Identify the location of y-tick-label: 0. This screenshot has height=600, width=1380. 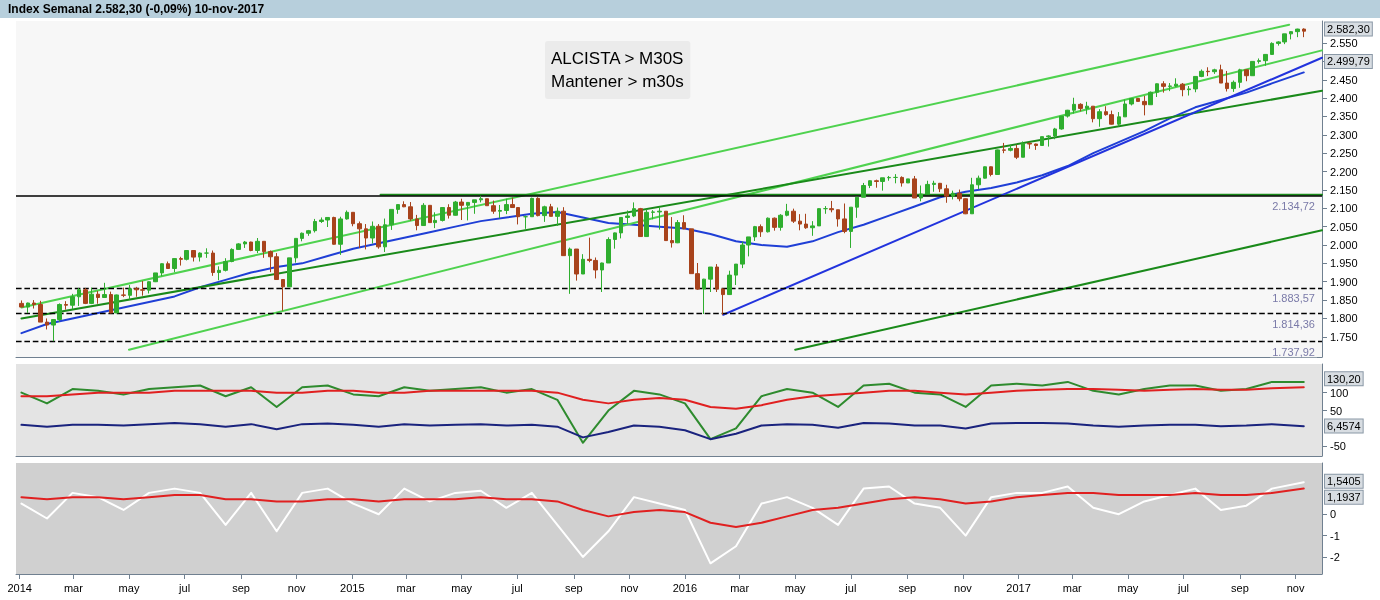
(1333, 514).